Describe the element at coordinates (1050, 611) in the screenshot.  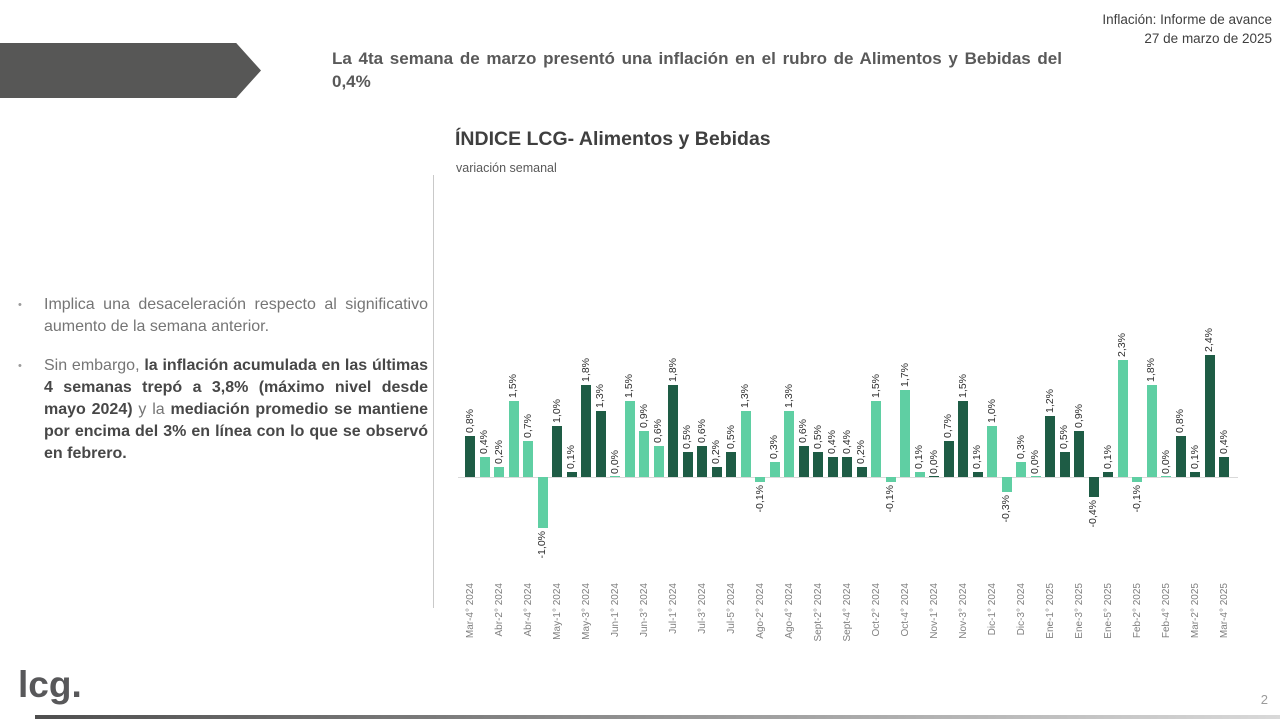
I see `x-tick-label: Ene-1° 2025` at that location.